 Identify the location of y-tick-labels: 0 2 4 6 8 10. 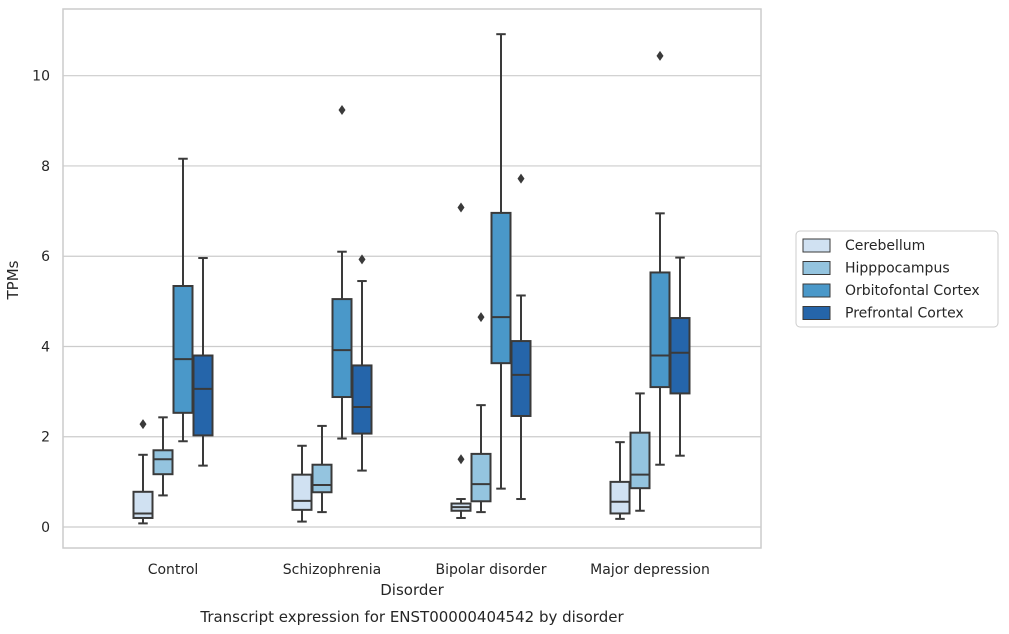
(41, 302).